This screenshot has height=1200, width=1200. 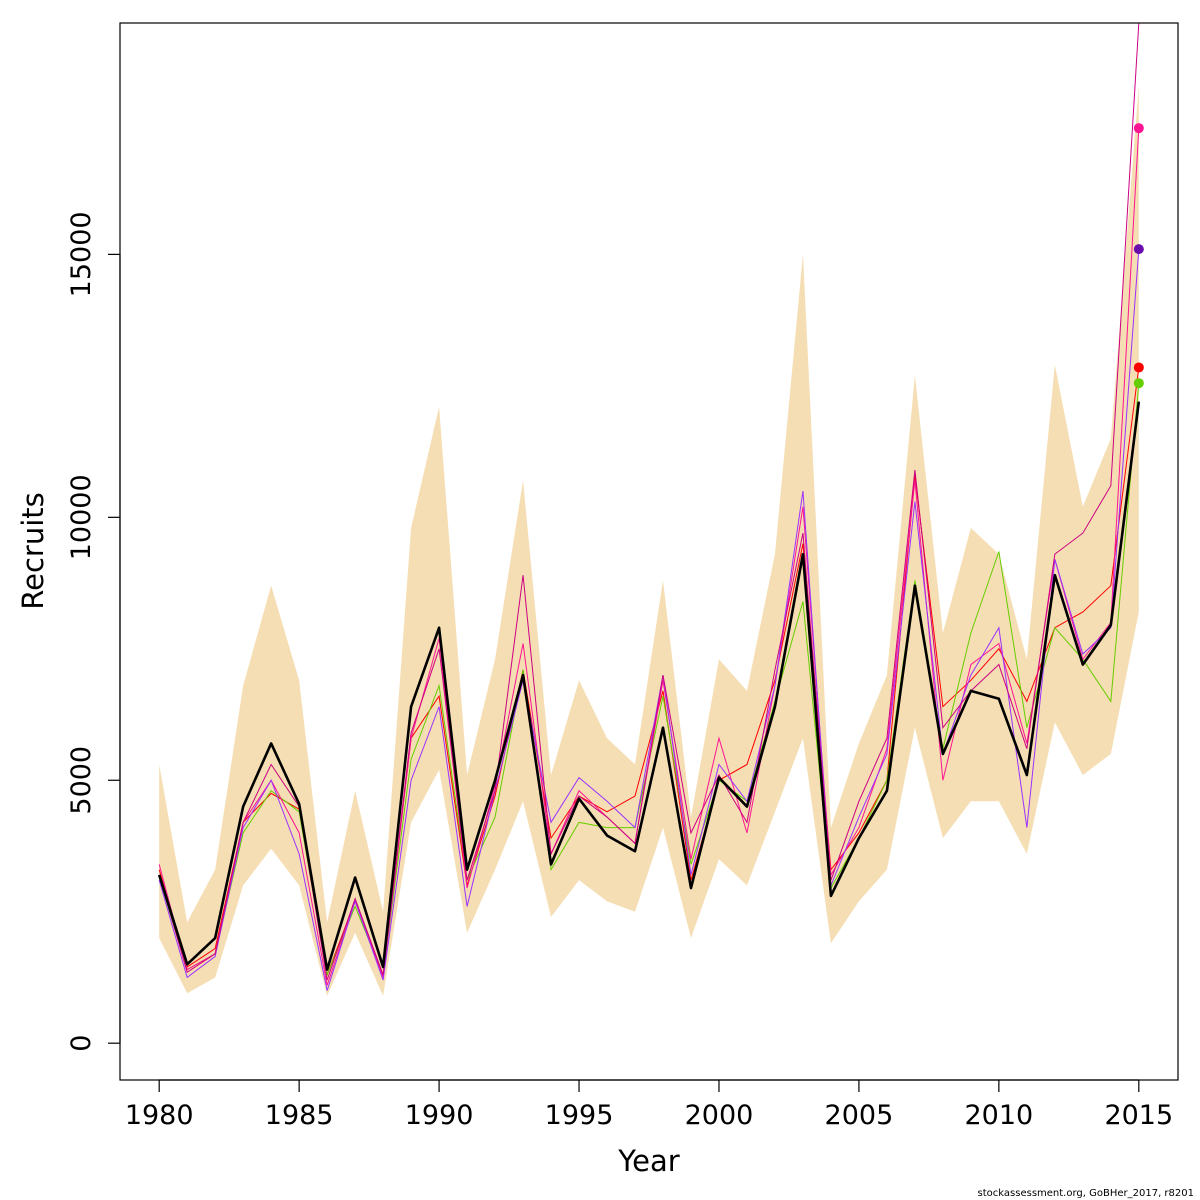 I want to click on y-tick-label-0: 0, so click(x=81, y=1043).